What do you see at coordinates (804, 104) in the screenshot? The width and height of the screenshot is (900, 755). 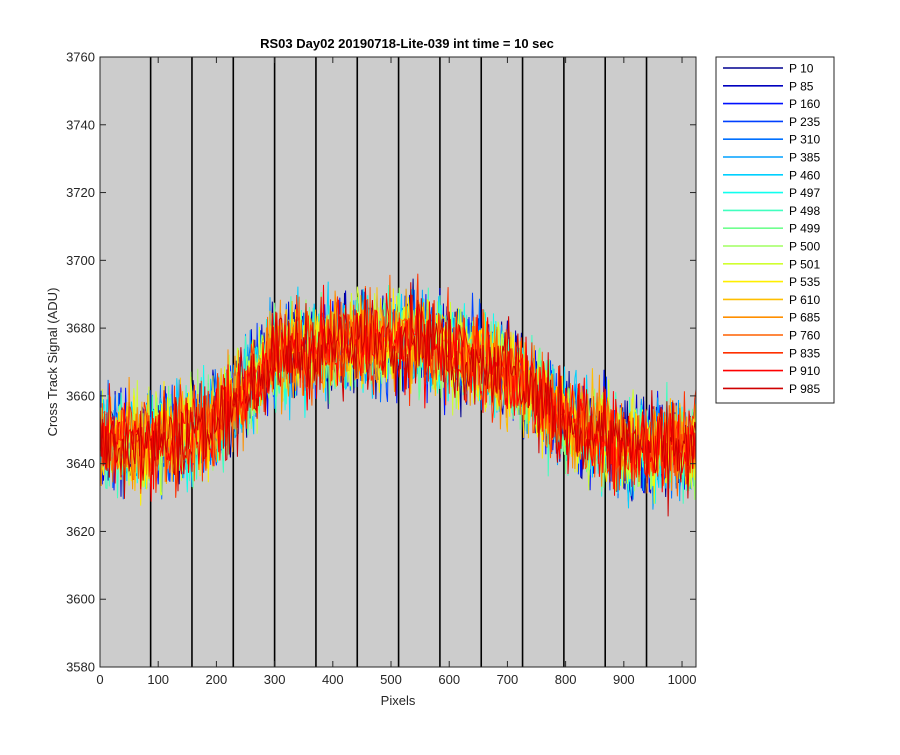 I see `legend-label: P 160` at bounding box center [804, 104].